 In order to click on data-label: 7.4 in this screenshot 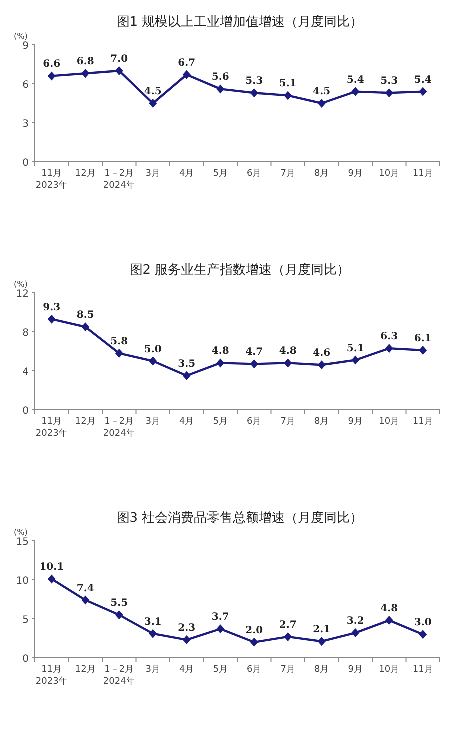, I will do `click(85, 588)`.